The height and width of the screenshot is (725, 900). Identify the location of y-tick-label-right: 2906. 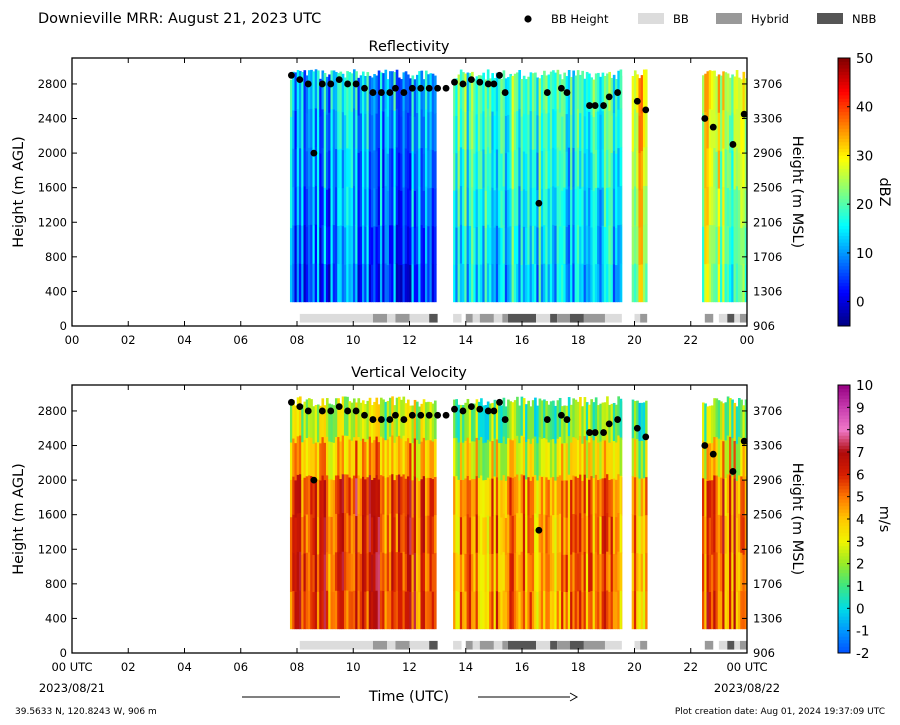
(767, 480).